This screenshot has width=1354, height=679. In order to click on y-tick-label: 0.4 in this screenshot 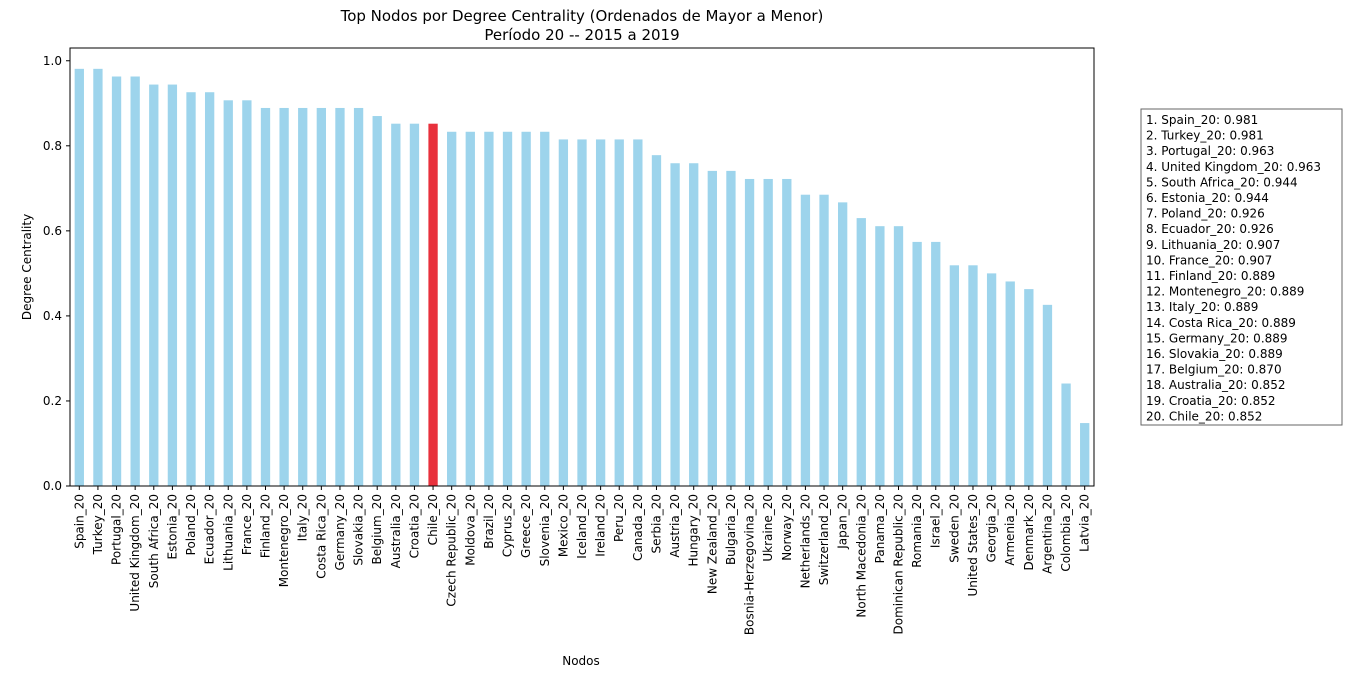, I will do `click(52, 316)`.